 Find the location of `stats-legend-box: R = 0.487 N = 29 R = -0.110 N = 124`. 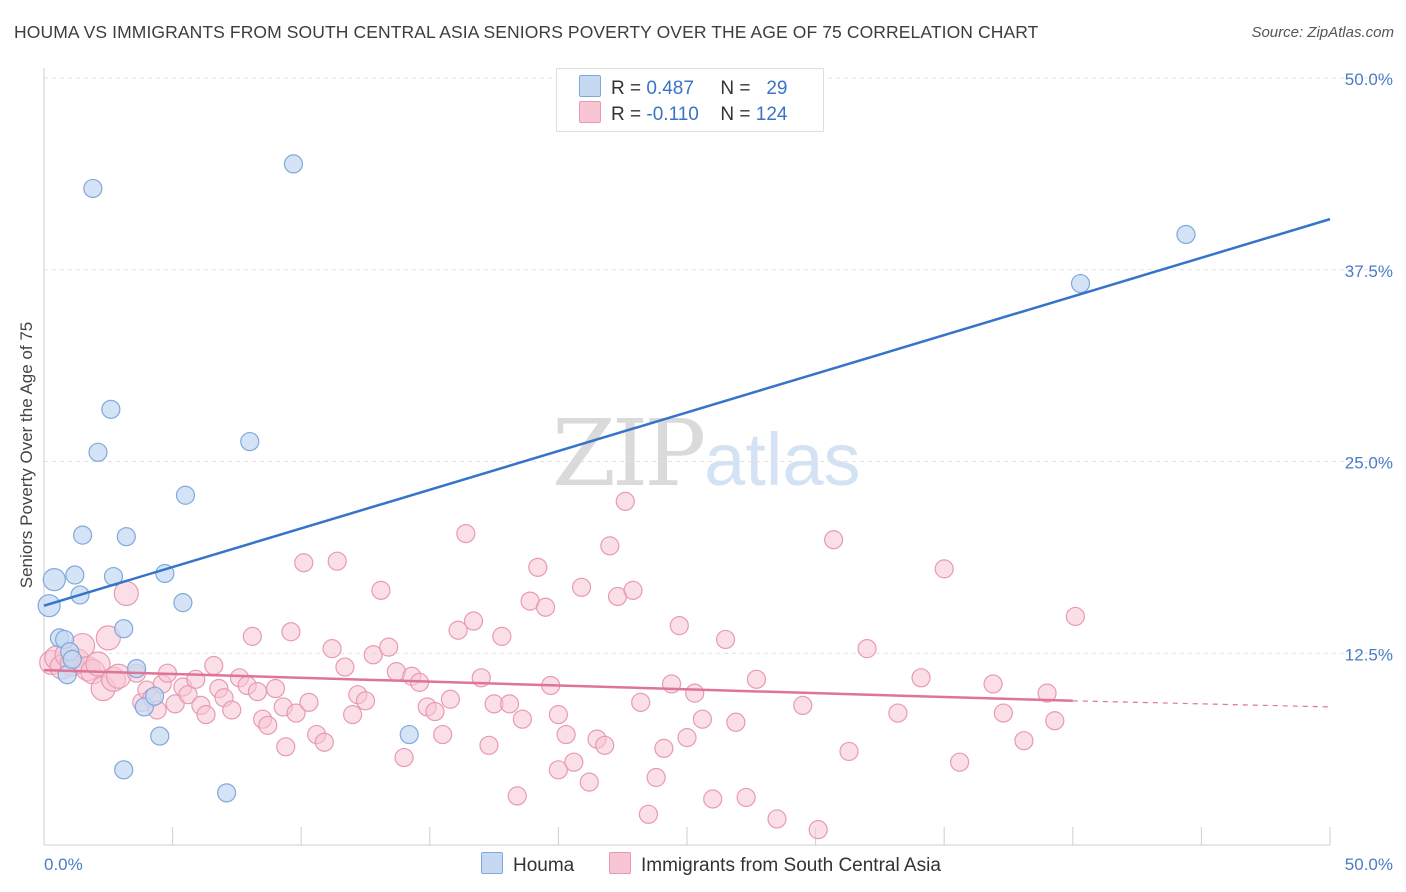

stats-legend-box: R = 0.487 N = 29 R = -0.110 N = 124 is located at coordinates (690, 100).